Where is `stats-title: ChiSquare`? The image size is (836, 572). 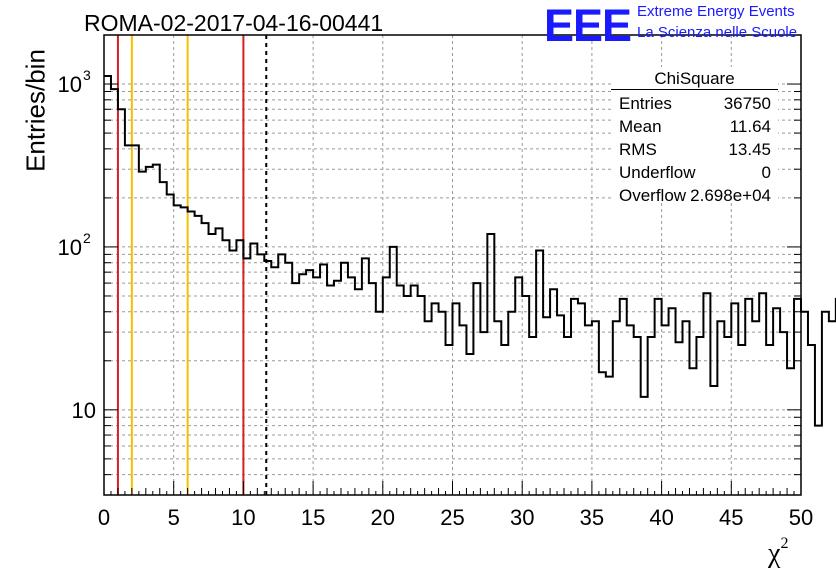
stats-title: ChiSquare is located at coordinates (694, 78).